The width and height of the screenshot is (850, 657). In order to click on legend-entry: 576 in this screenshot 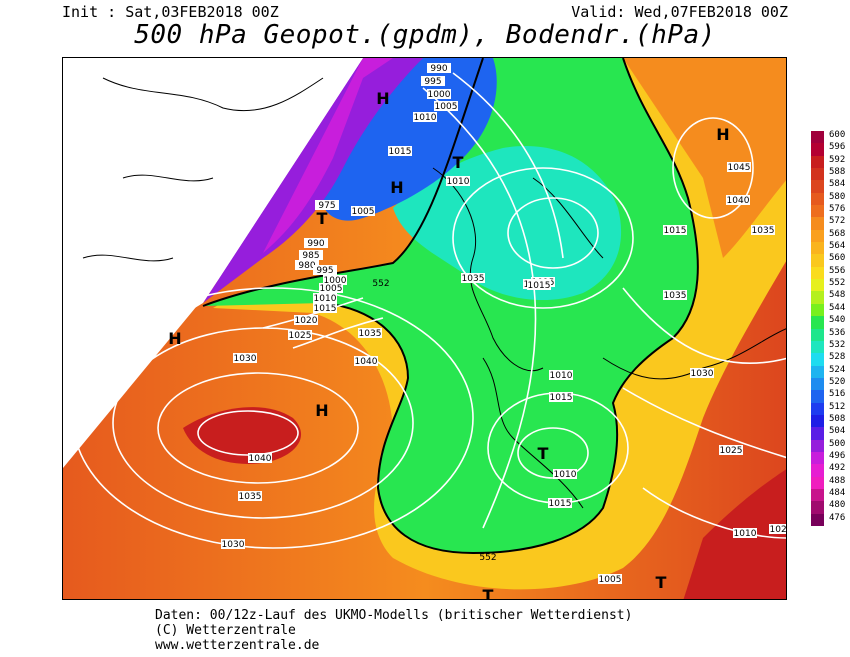, I will do `click(830, 211)`.